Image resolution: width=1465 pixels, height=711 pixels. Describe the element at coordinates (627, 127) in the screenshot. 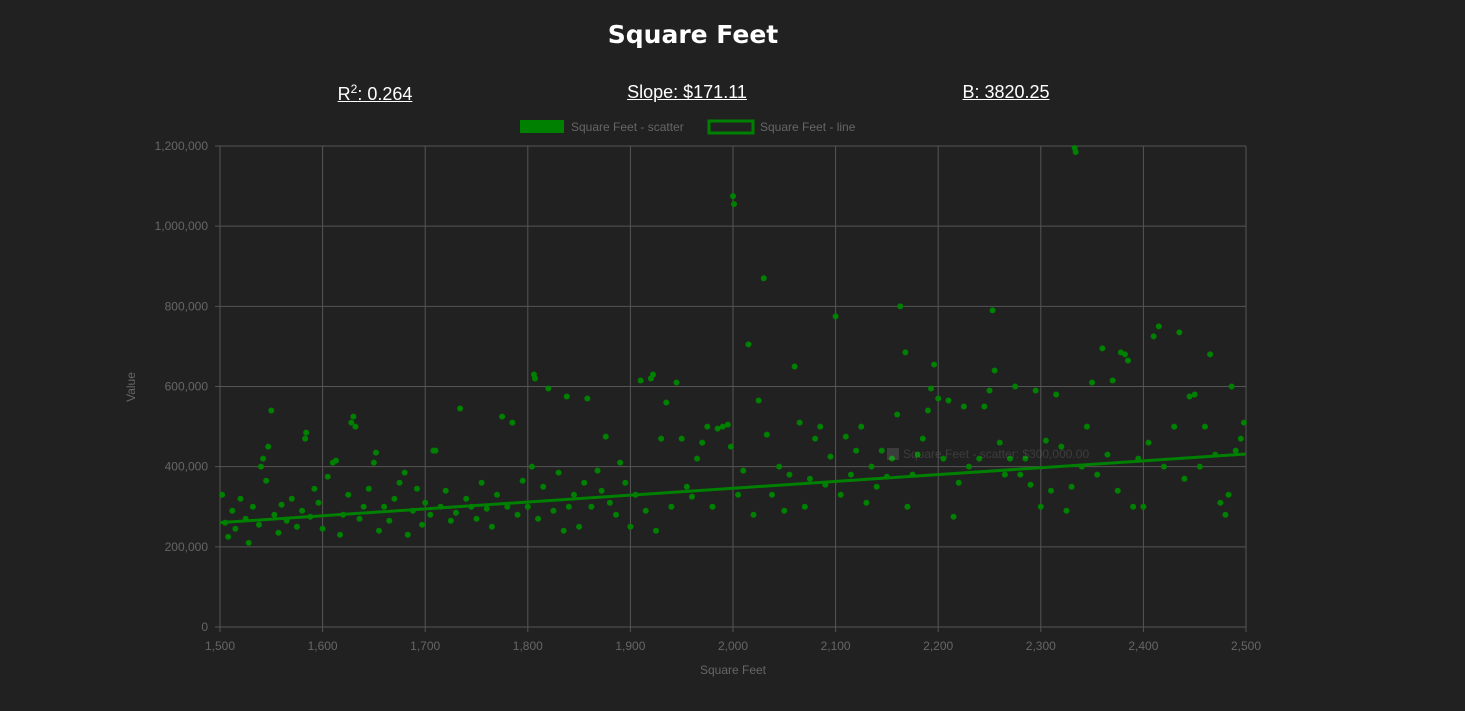

I see `legend-label-scatter: Square Feet - scatter` at that location.